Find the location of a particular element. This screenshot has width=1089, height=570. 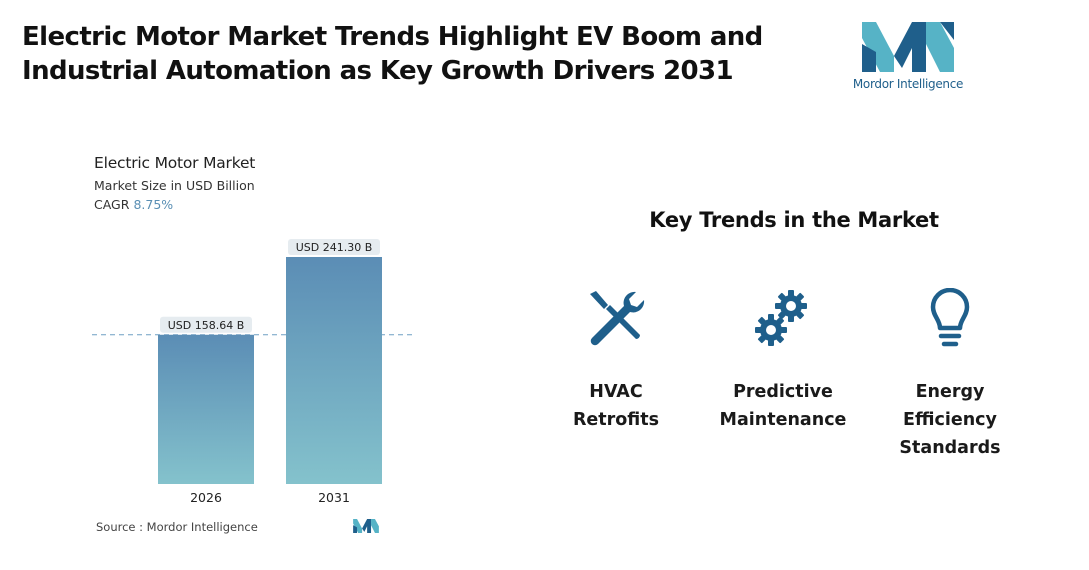

tools-icon is located at coordinates (617, 318).